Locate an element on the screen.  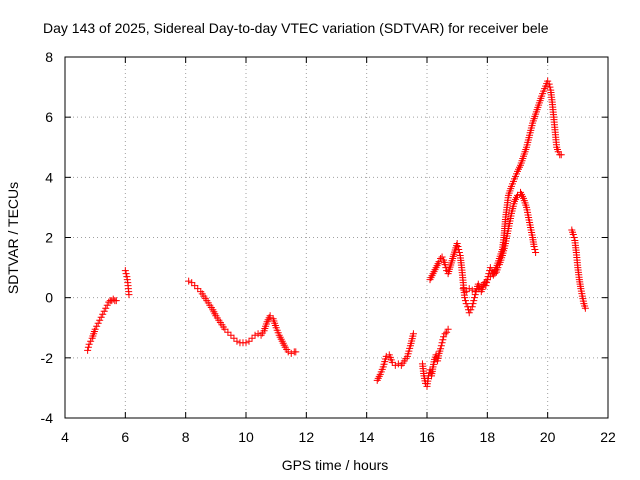
x-tick-label: 14 is located at coordinates (367, 437).